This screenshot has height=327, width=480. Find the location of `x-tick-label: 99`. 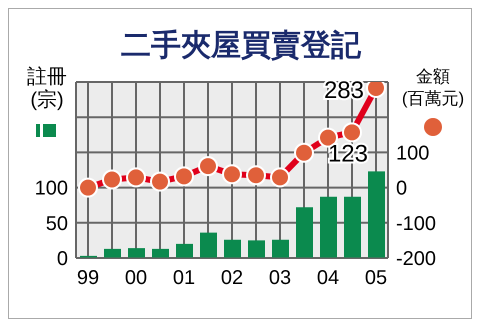

x-tick-label: 99 is located at coordinates (88, 278).